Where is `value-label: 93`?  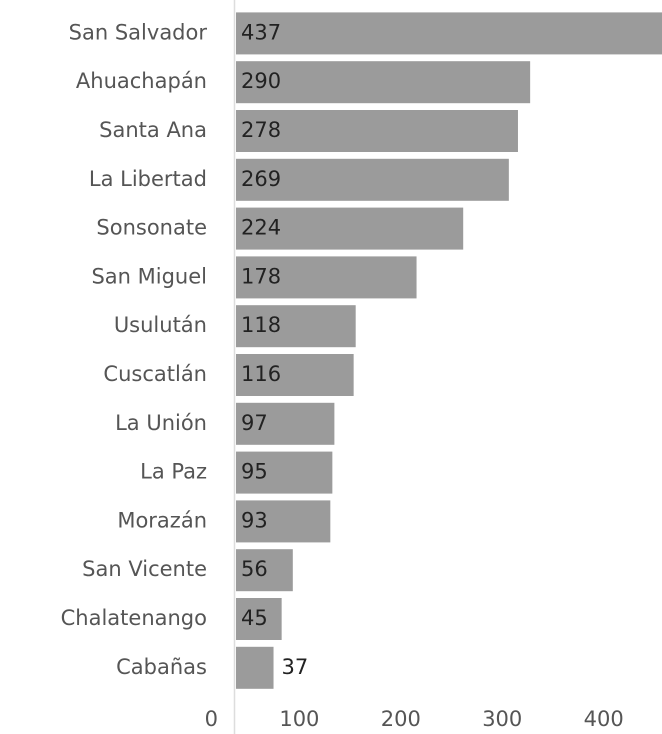 value-label: 93 is located at coordinates (254, 520).